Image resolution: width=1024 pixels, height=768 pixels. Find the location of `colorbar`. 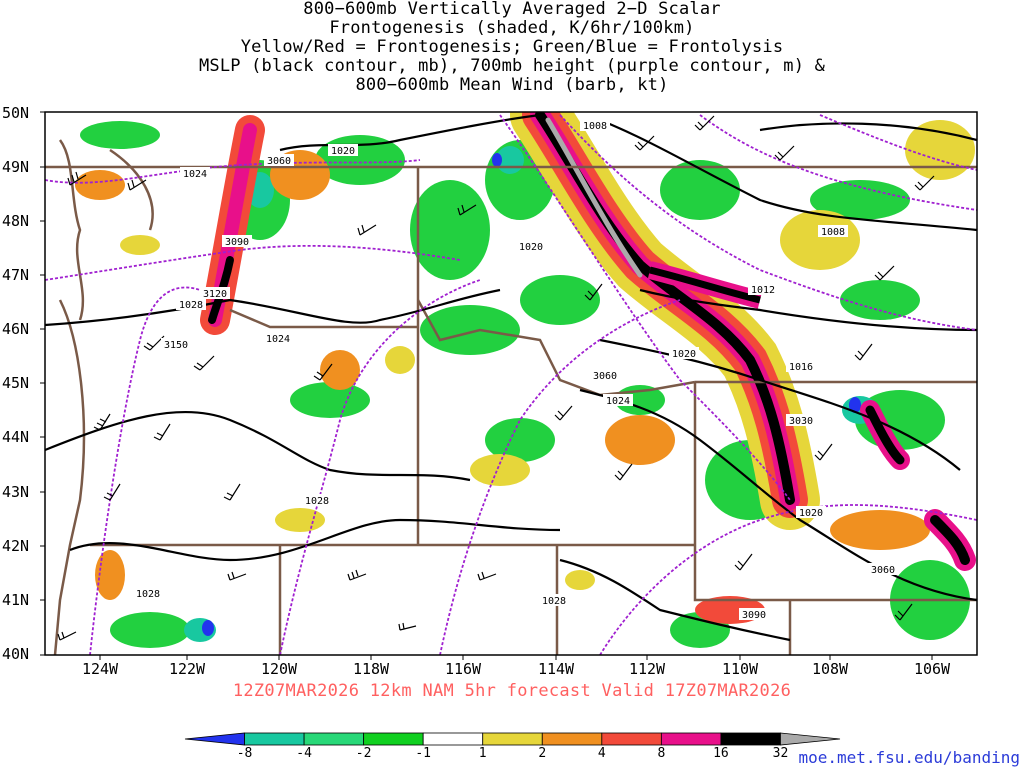

colorbar is located at coordinates (512, 739).